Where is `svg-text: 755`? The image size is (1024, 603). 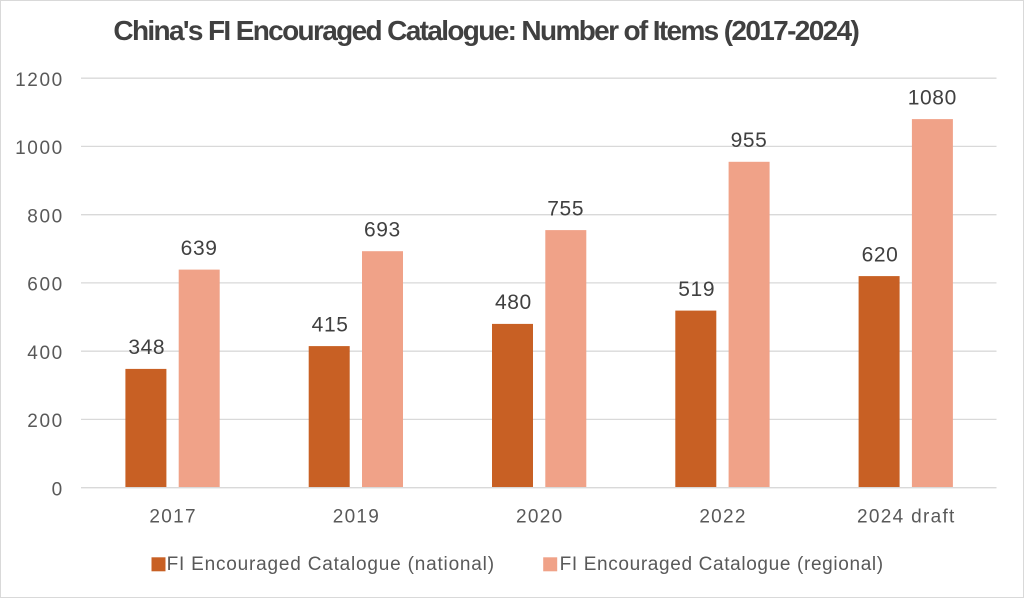
svg-text: 755 is located at coordinates (565, 208).